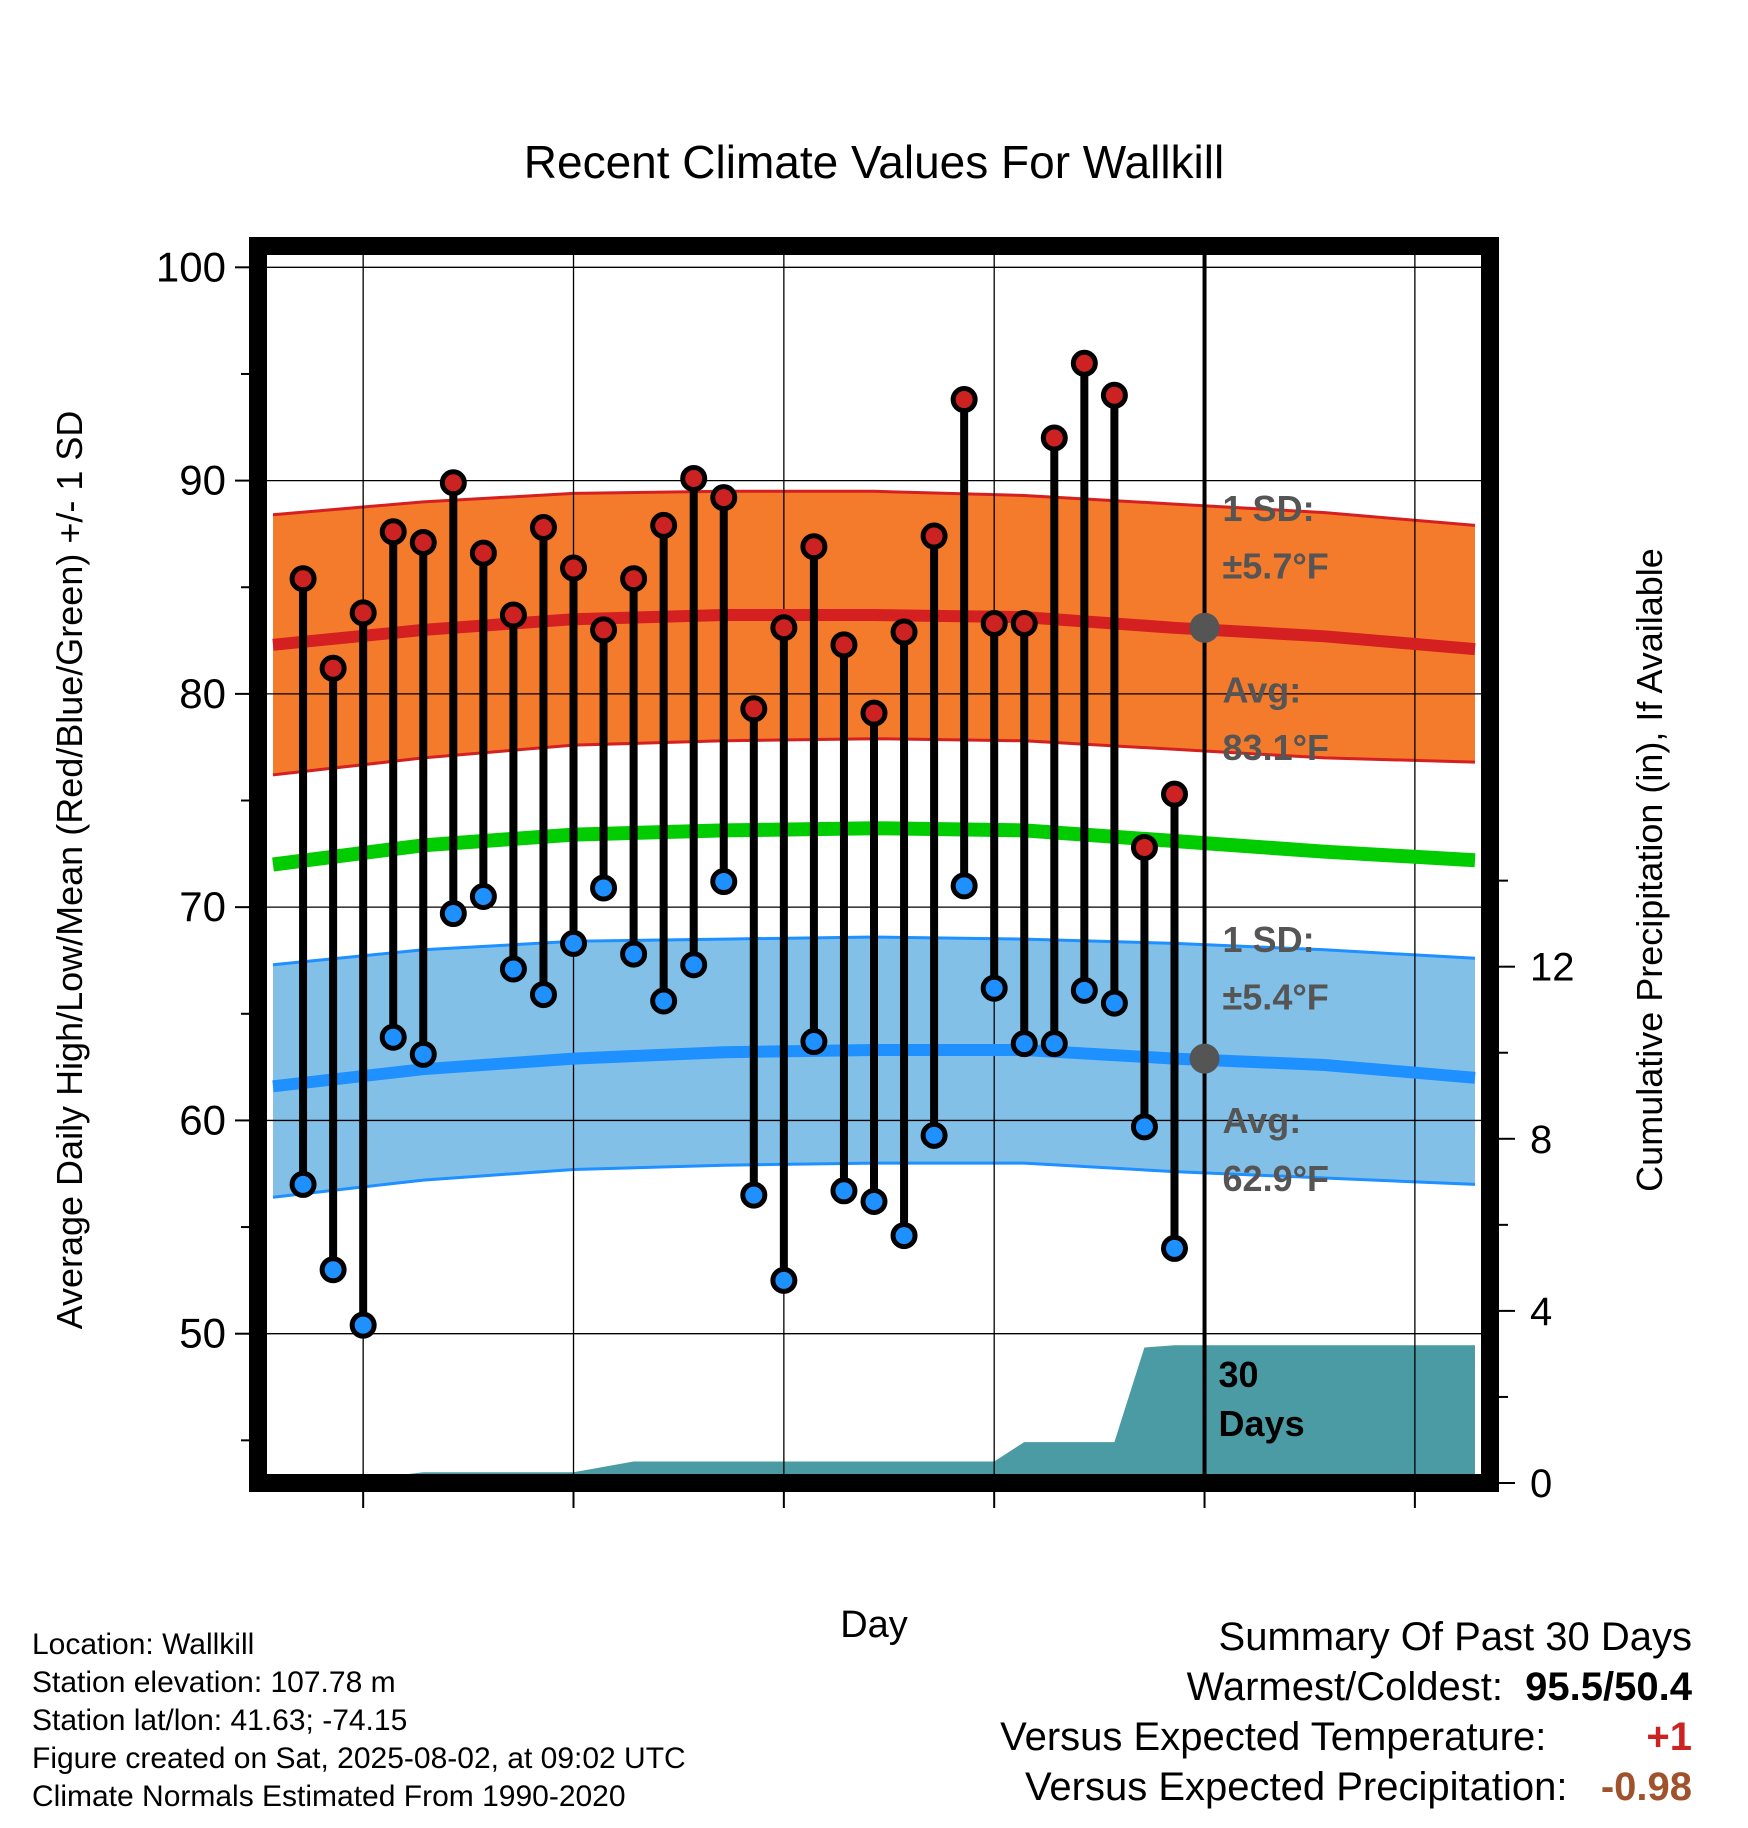  What do you see at coordinates (1541, 1312) in the screenshot?
I see `y2-tick-label: 4` at bounding box center [1541, 1312].